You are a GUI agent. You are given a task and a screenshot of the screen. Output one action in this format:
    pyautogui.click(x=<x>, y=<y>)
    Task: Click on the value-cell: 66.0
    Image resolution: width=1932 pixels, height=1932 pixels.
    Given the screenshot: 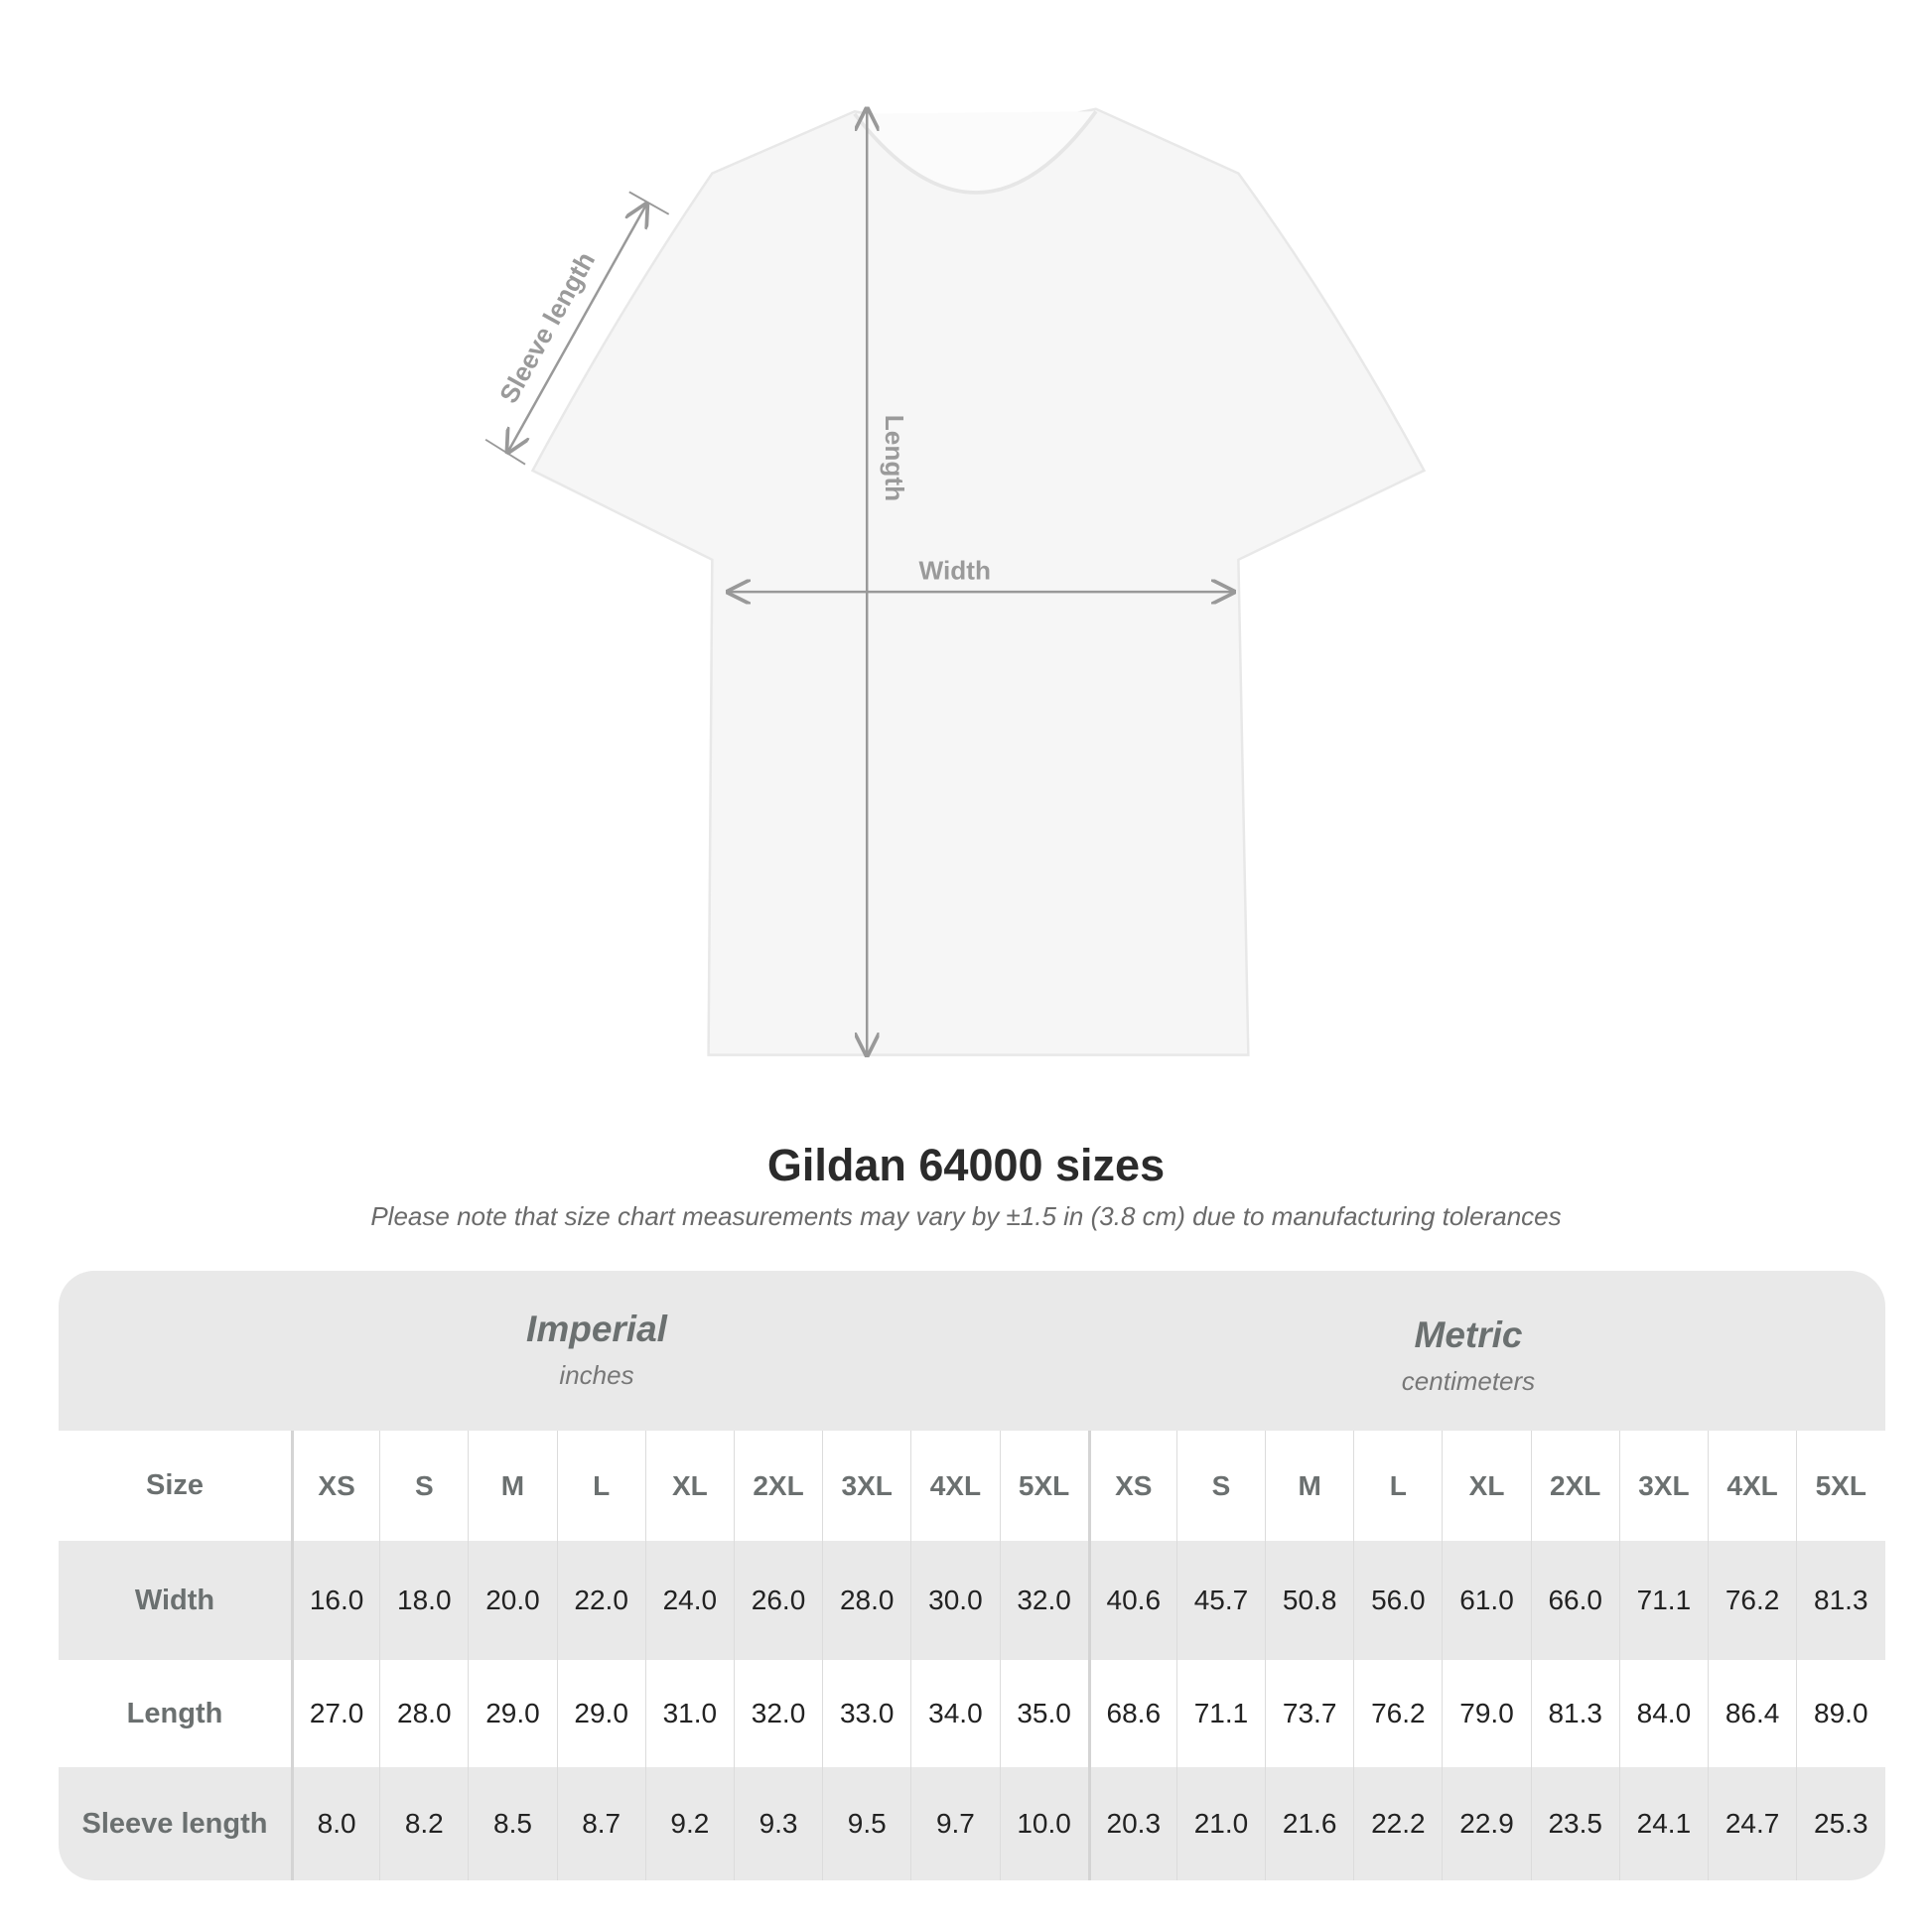 What is the action you would take?
    pyautogui.click(x=1575, y=1600)
    